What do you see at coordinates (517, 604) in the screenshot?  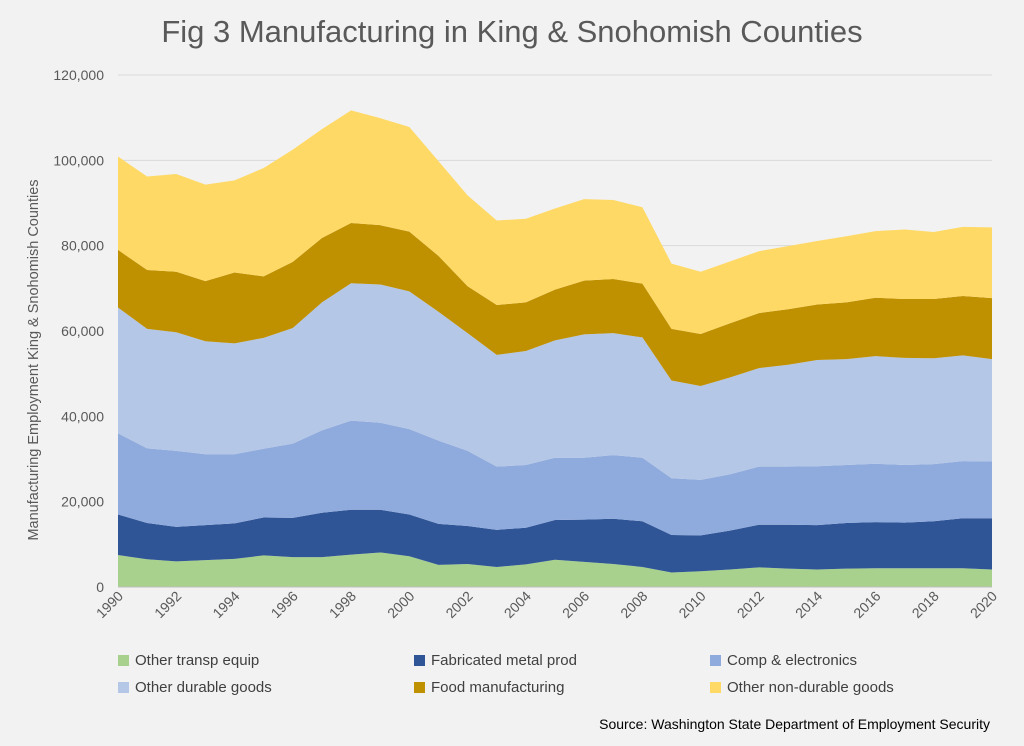 I see `x-tick-label: 2004` at bounding box center [517, 604].